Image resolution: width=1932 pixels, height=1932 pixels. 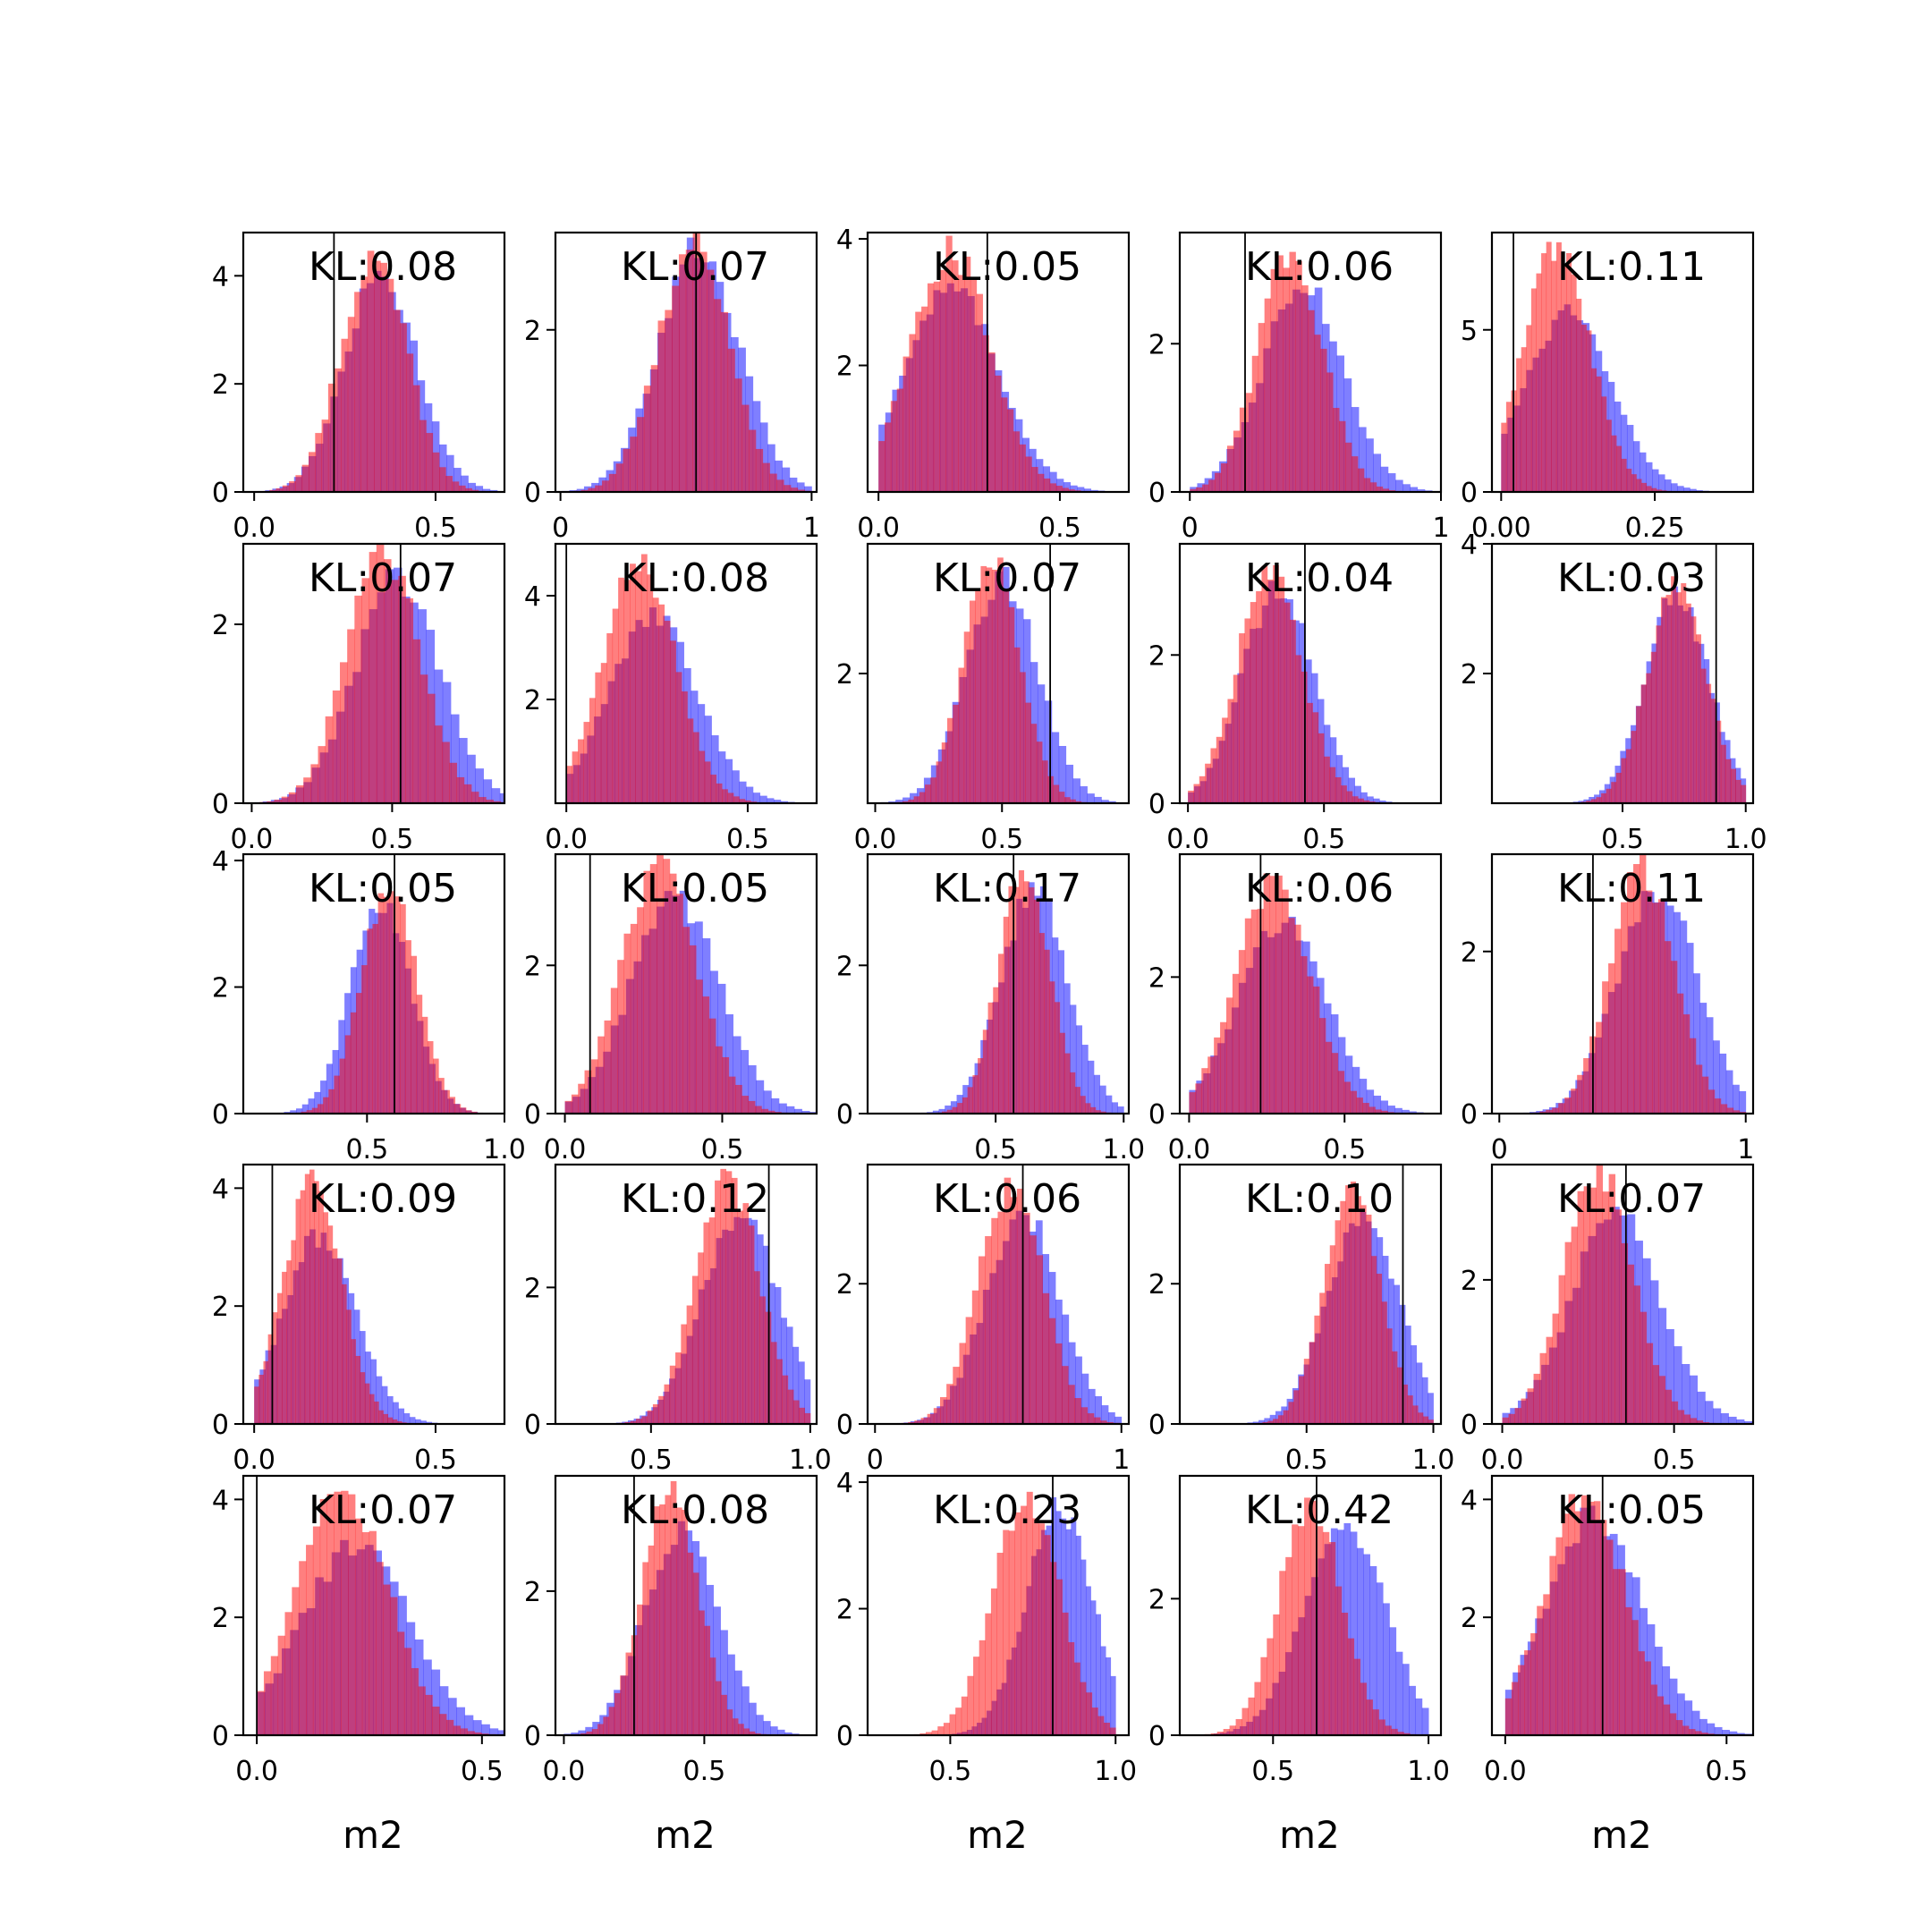 I want to click on x-tick-label: 1, so click(x=1440, y=528).